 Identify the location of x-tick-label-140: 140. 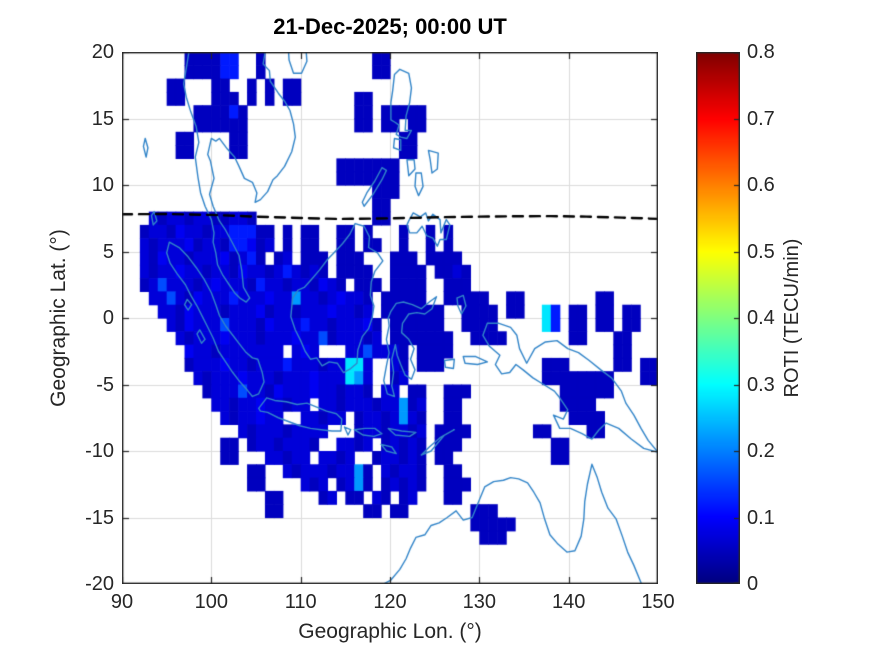
(568, 602).